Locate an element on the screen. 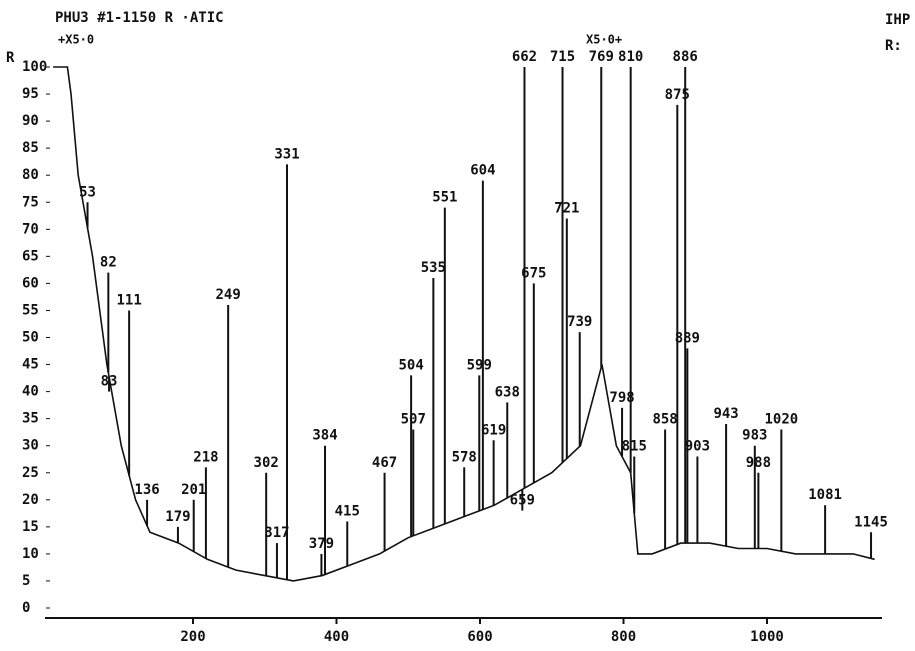  peak-label: 599 is located at coordinates (479, 365).